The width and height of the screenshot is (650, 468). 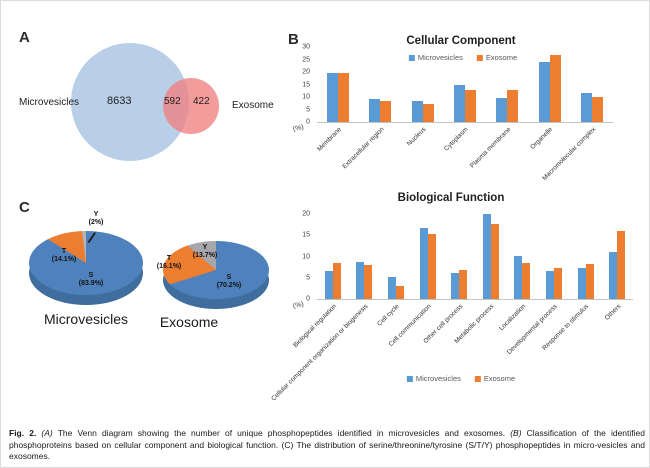 I want to click on panel-a-label: A, so click(x=24, y=37).